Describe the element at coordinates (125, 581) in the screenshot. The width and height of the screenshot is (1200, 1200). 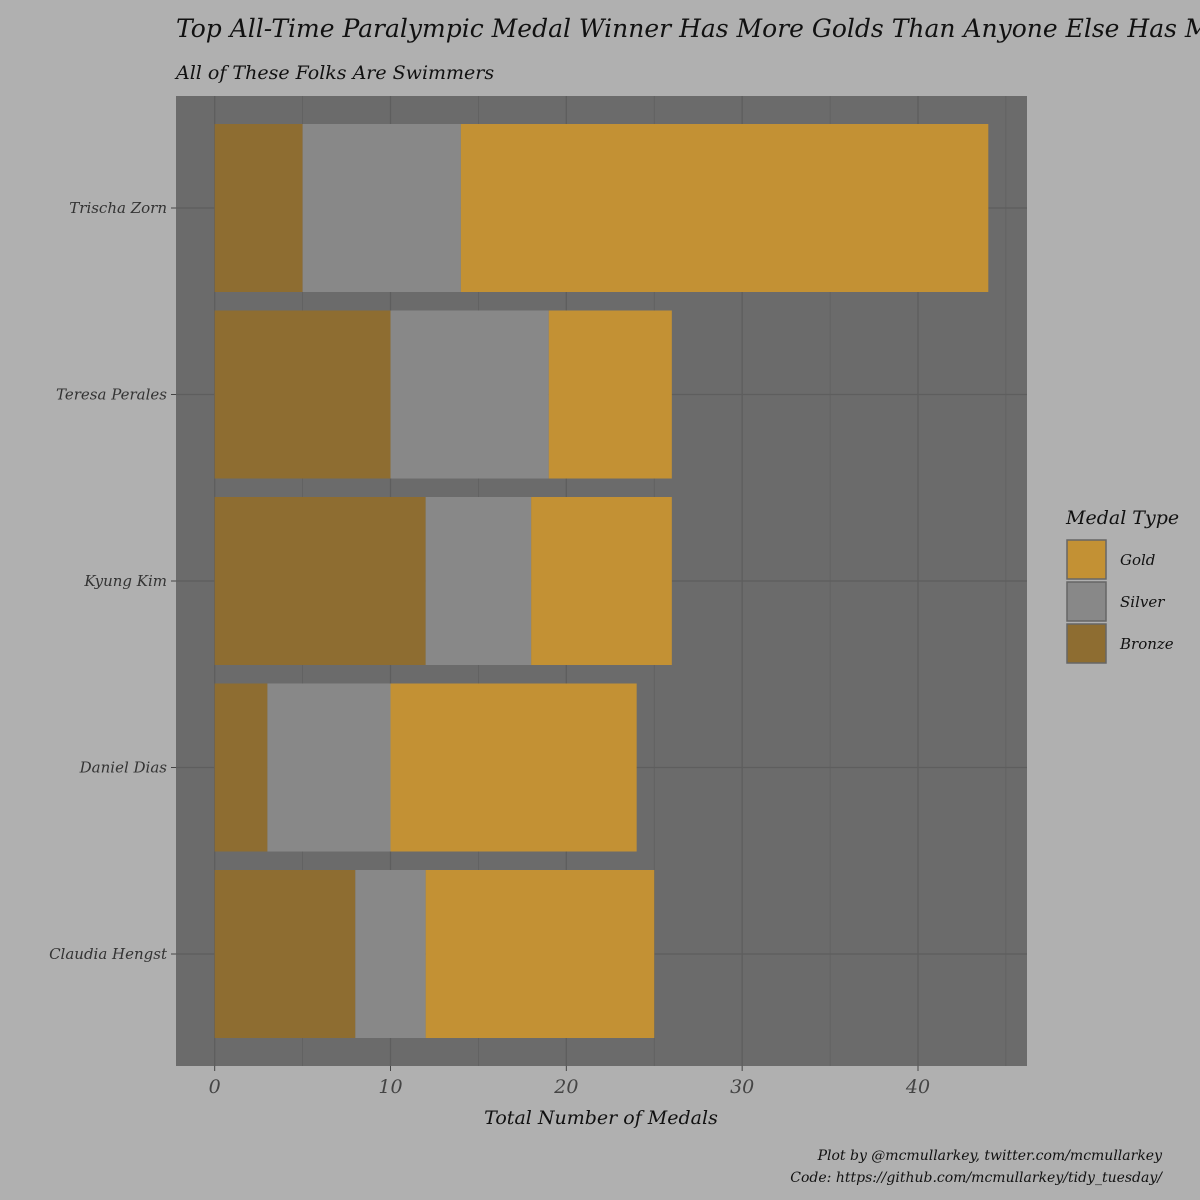
I see `y-tick-label: Kyung Kim` at that location.